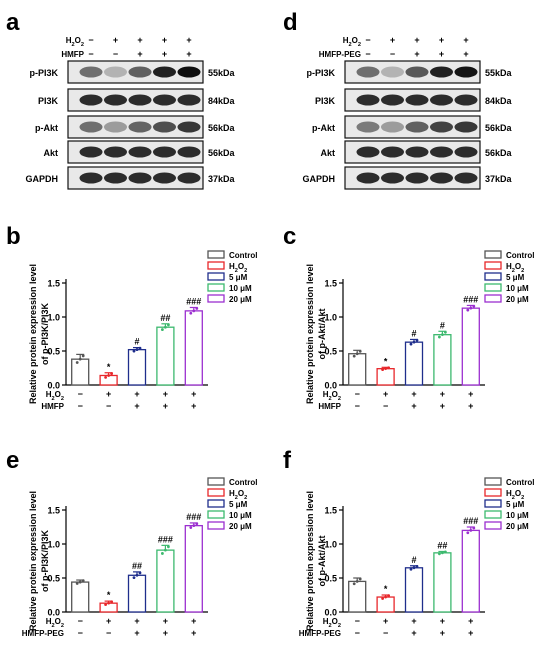 This screenshot has width=550, height=656. What do you see at coordinates (137, 566) in the screenshot?
I see `significance-label: ##` at bounding box center [137, 566].